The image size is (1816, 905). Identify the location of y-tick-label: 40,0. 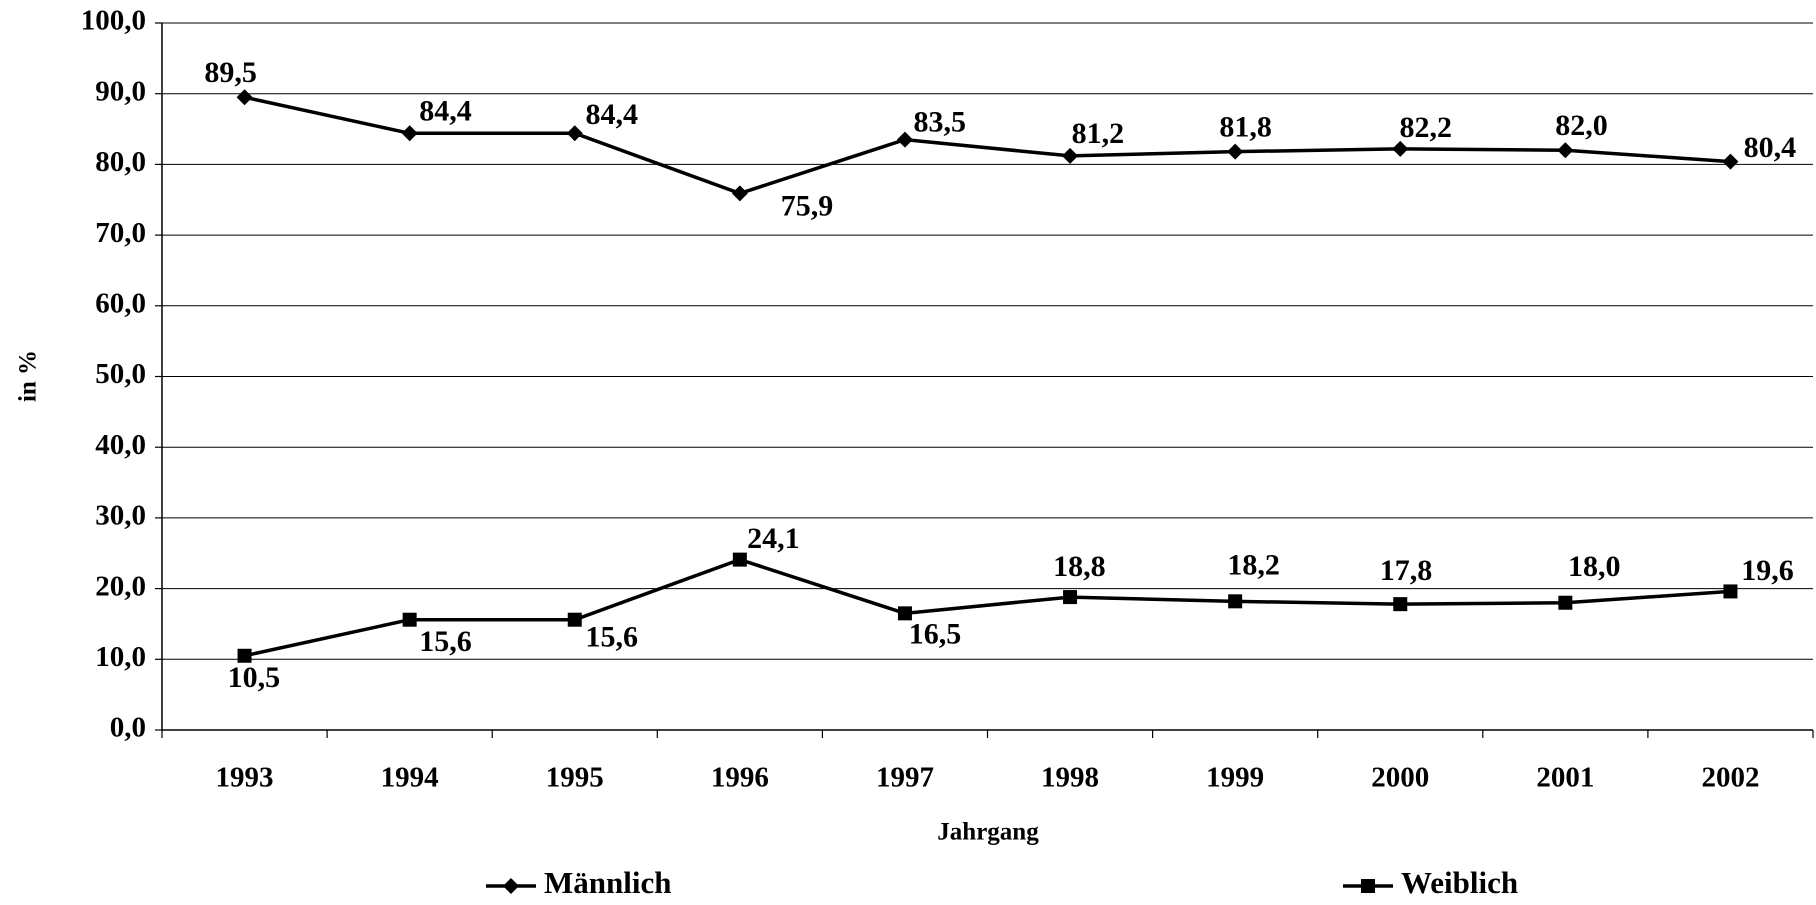
(120, 445).